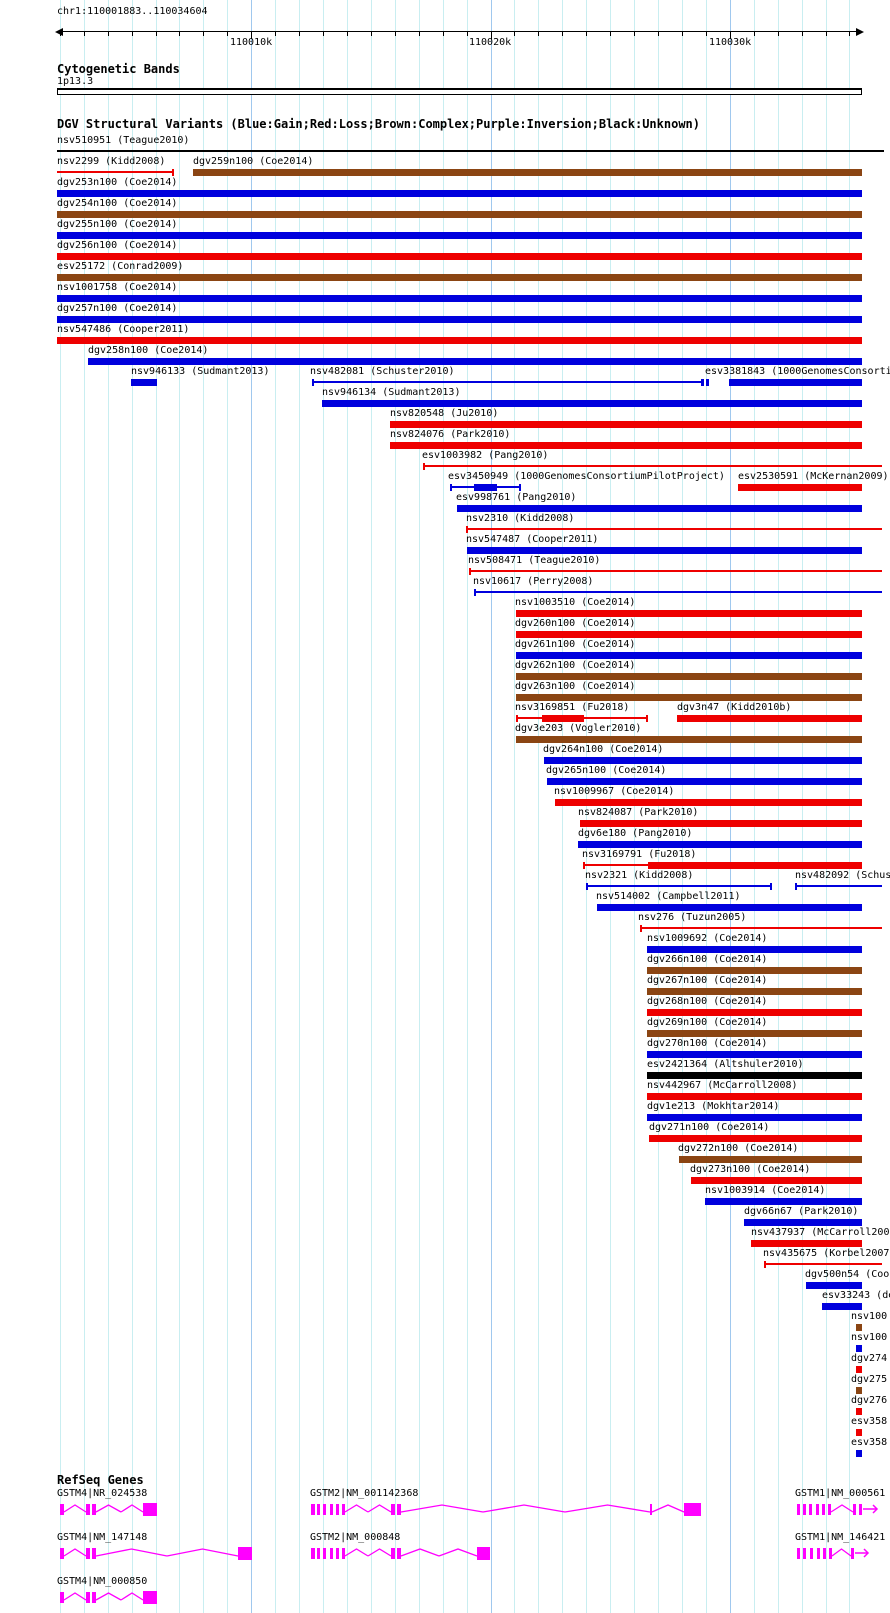 This screenshot has width=890, height=1613. I want to click on gridline-major, so click(252, 806).